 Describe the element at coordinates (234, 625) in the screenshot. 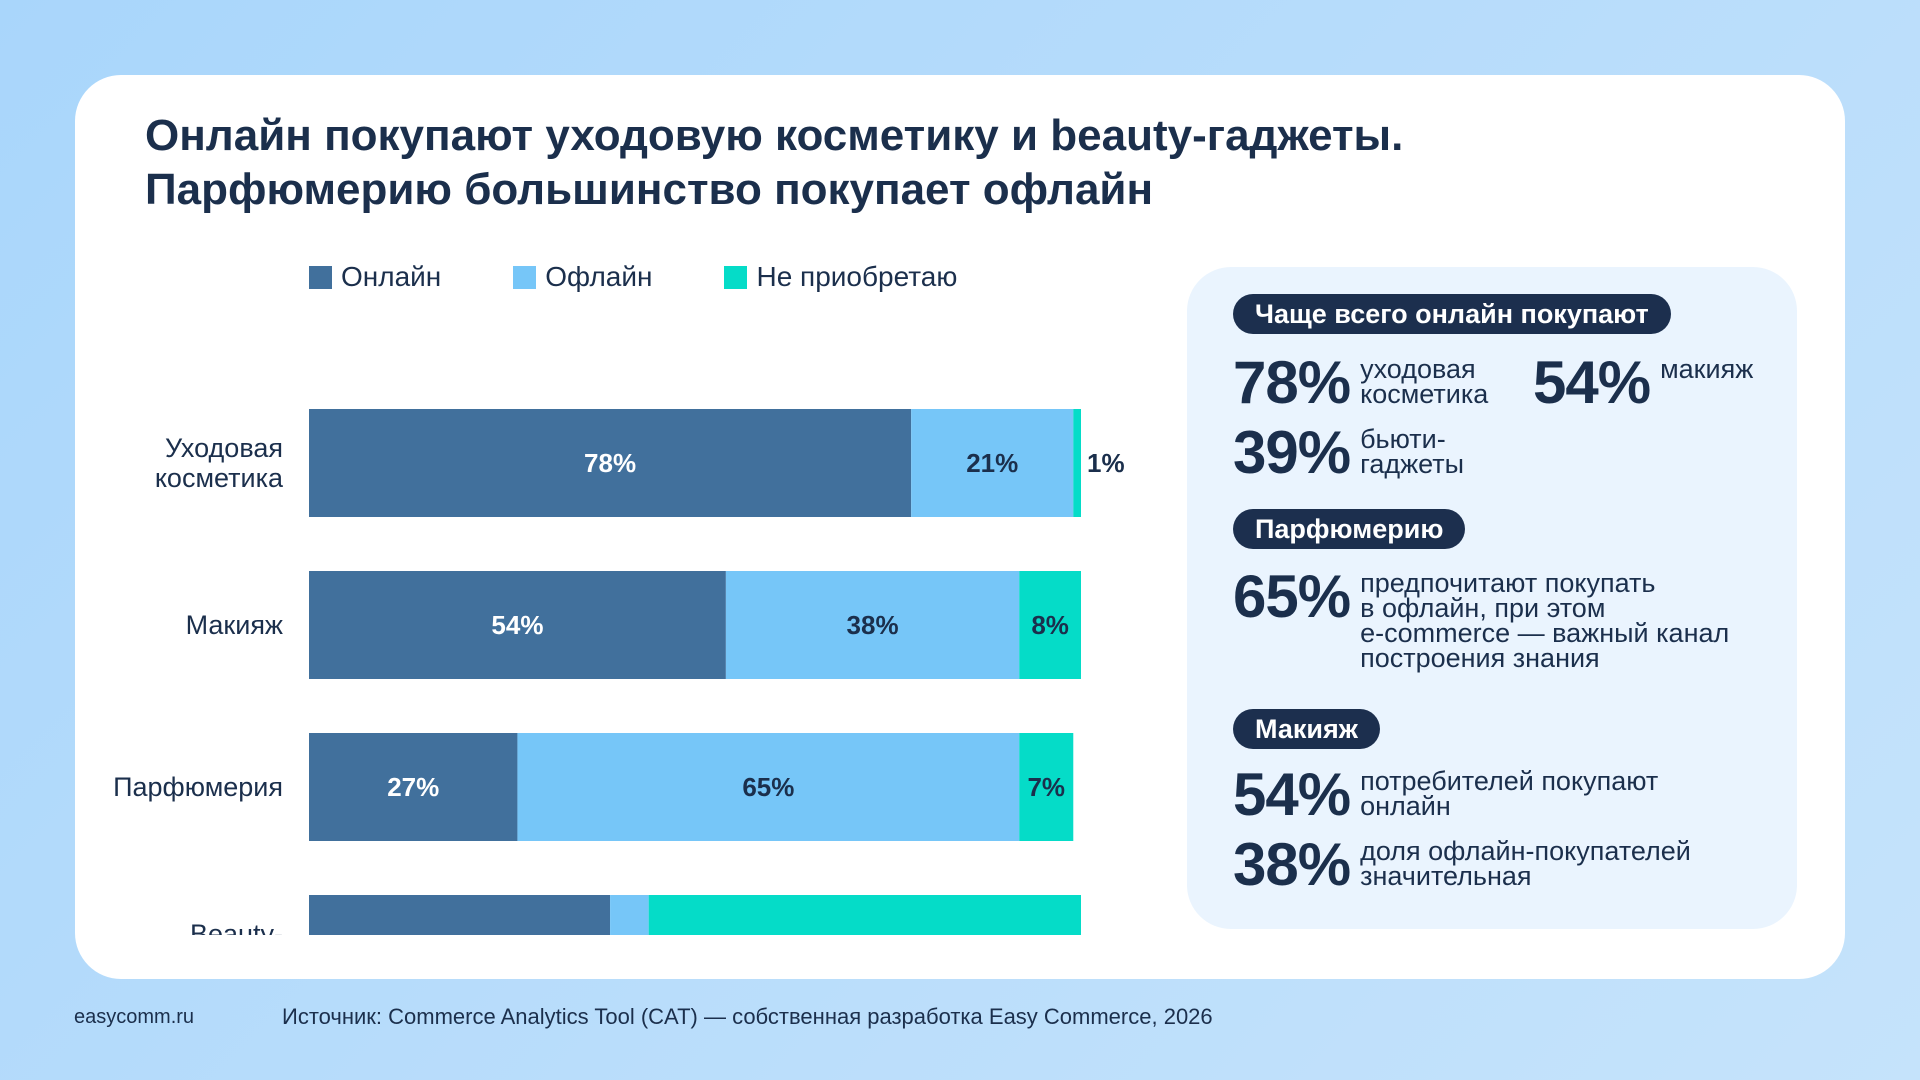

I see `category-label: Макияж` at that location.